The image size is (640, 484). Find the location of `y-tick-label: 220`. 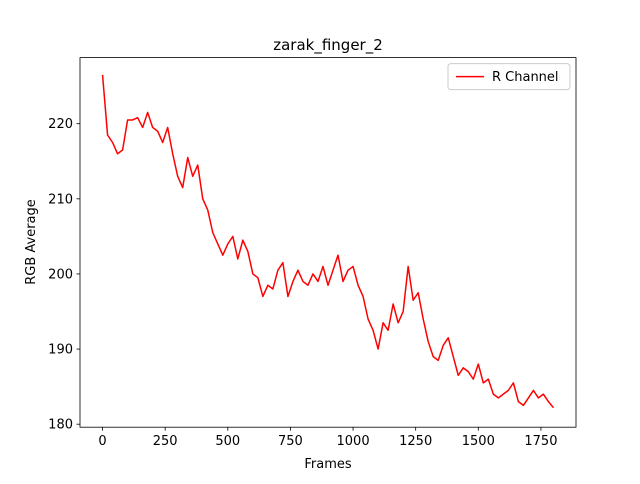

y-tick-label: 220 is located at coordinates (60, 124).